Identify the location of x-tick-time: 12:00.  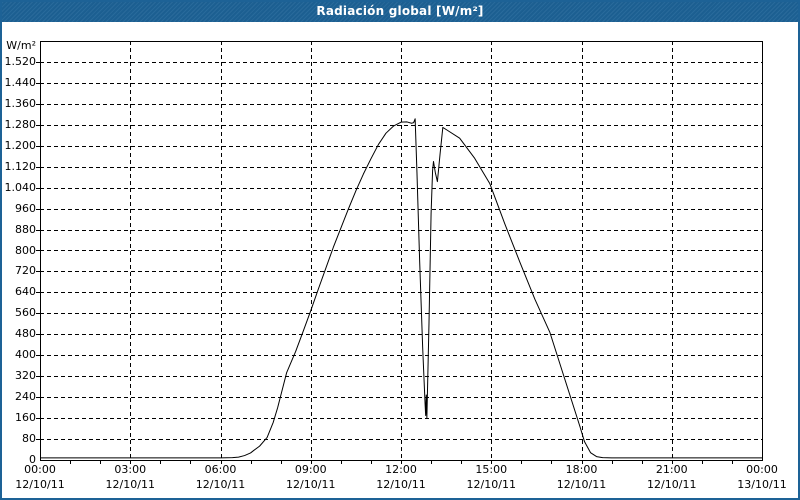
(401, 469).